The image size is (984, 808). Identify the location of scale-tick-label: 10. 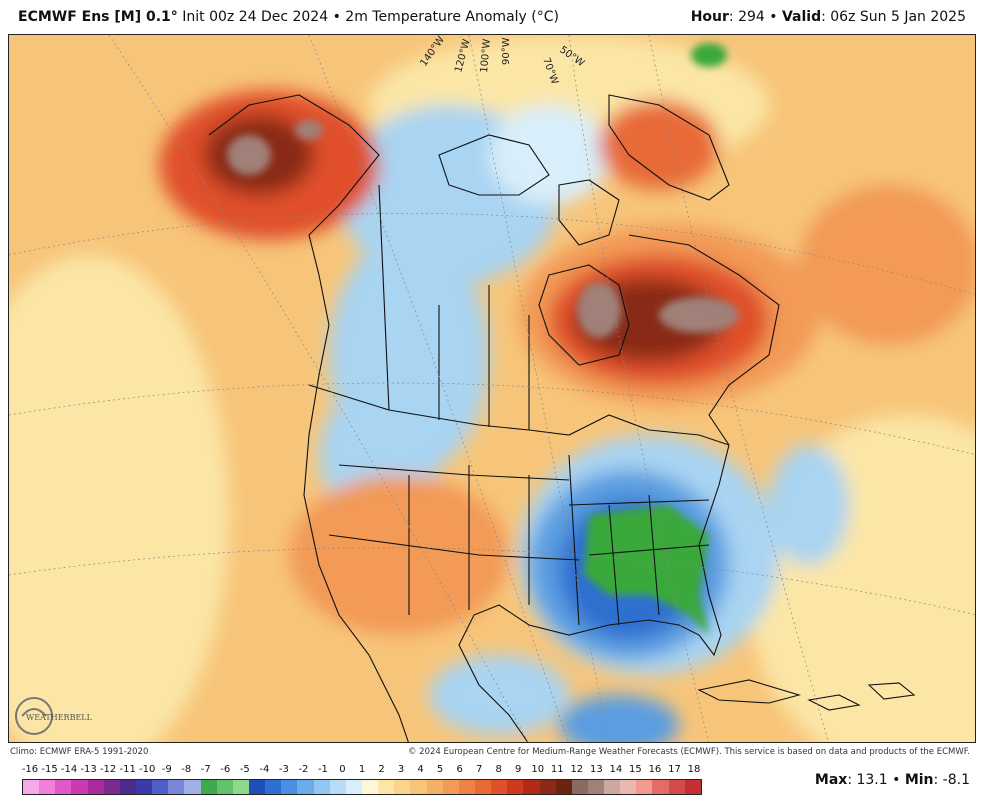
(538, 769).